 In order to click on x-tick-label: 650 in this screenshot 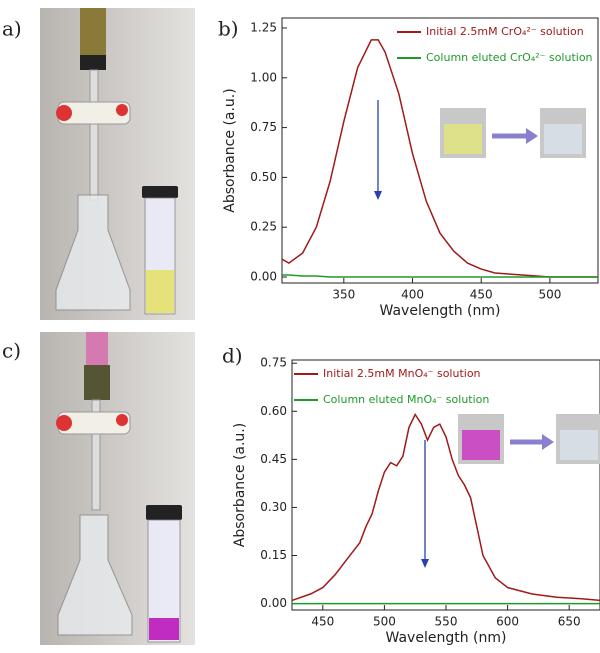, I will do `click(569, 622)`.